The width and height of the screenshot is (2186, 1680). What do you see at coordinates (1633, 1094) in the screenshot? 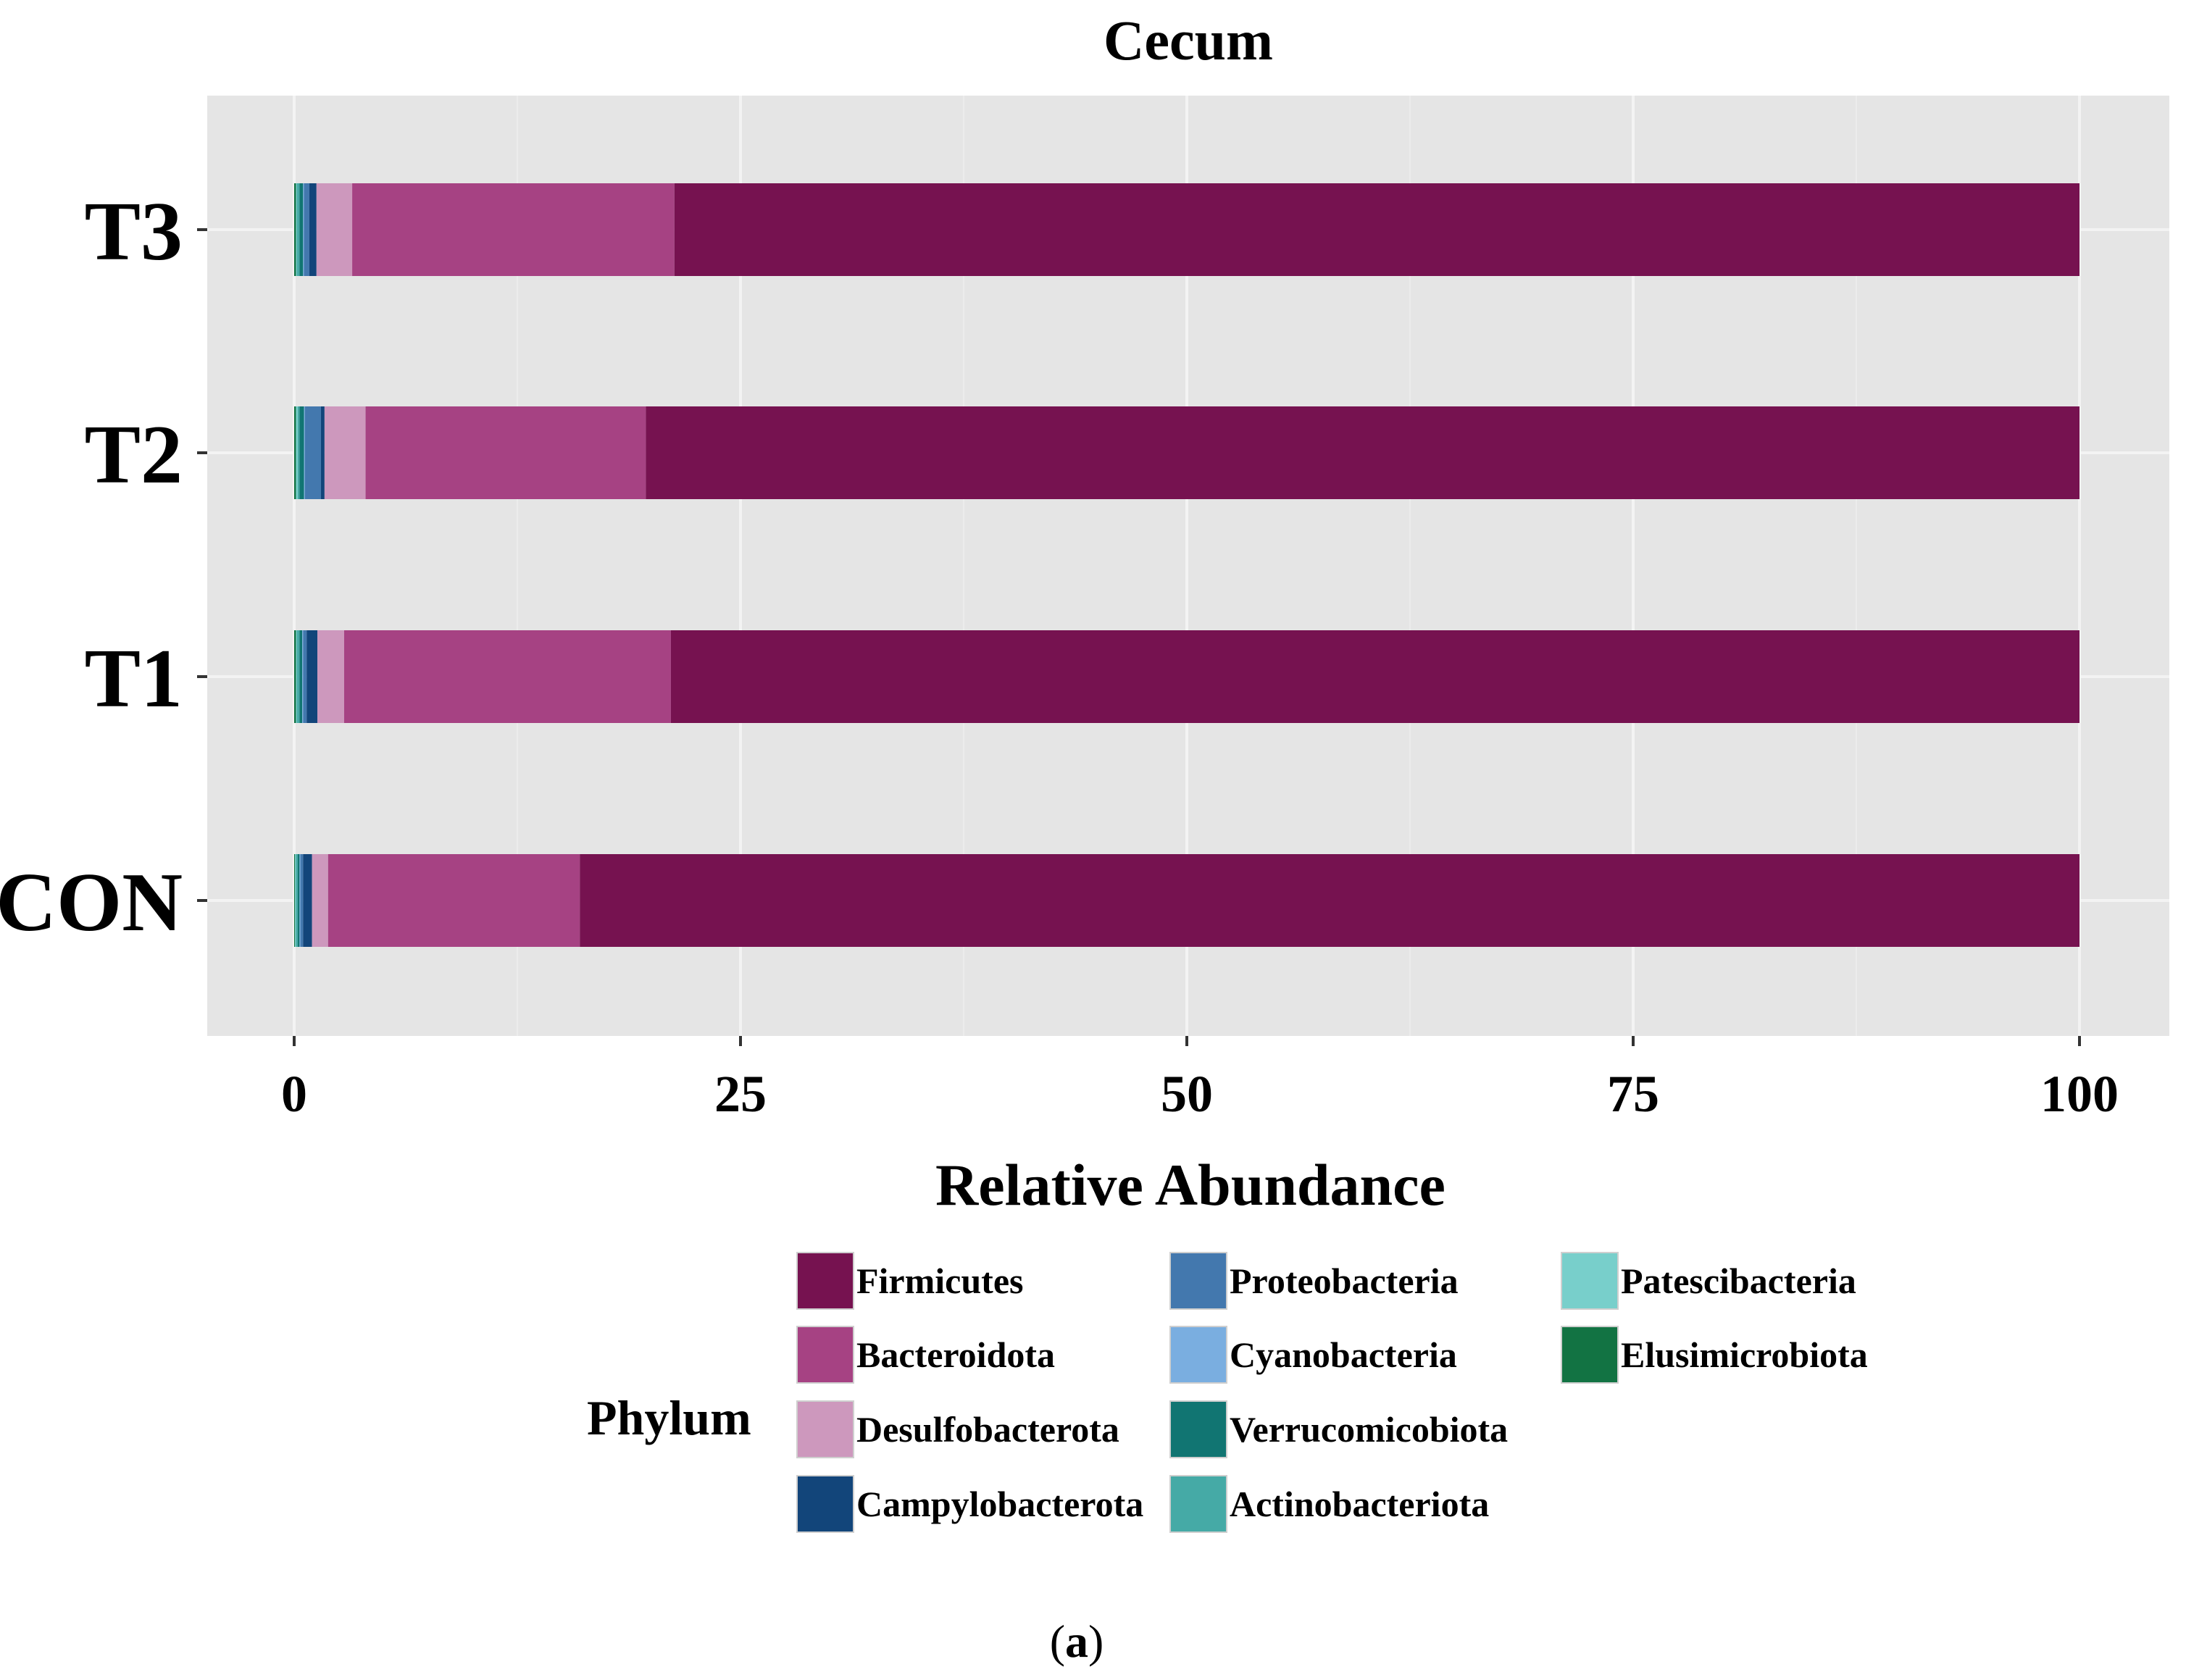
I see `x-tick-label-75: 75` at bounding box center [1633, 1094].